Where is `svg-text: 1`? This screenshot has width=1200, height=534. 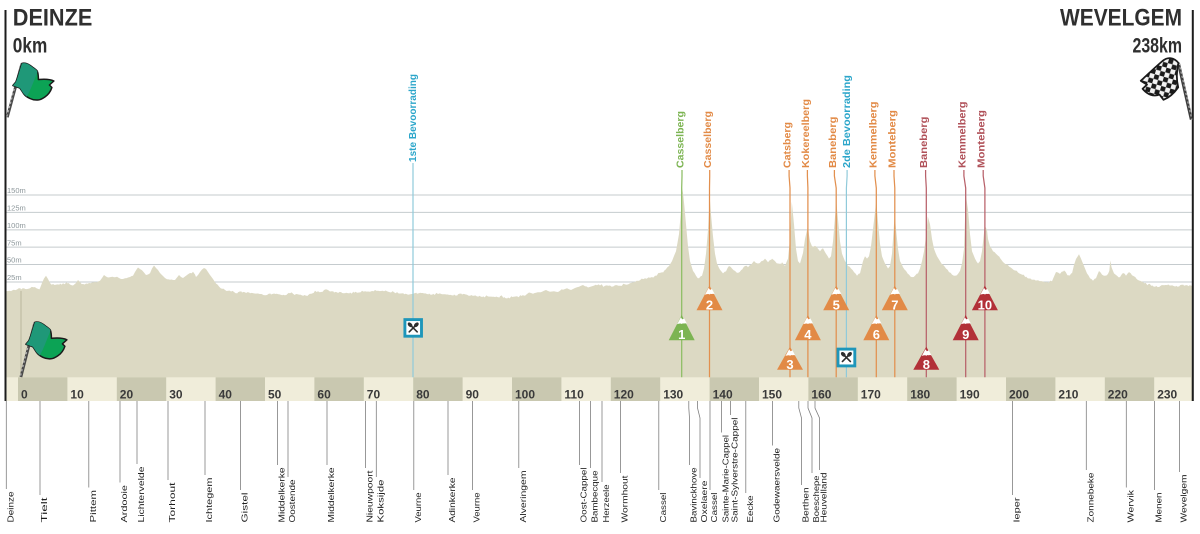 svg-text: 1 is located at coordinates (681, 334).